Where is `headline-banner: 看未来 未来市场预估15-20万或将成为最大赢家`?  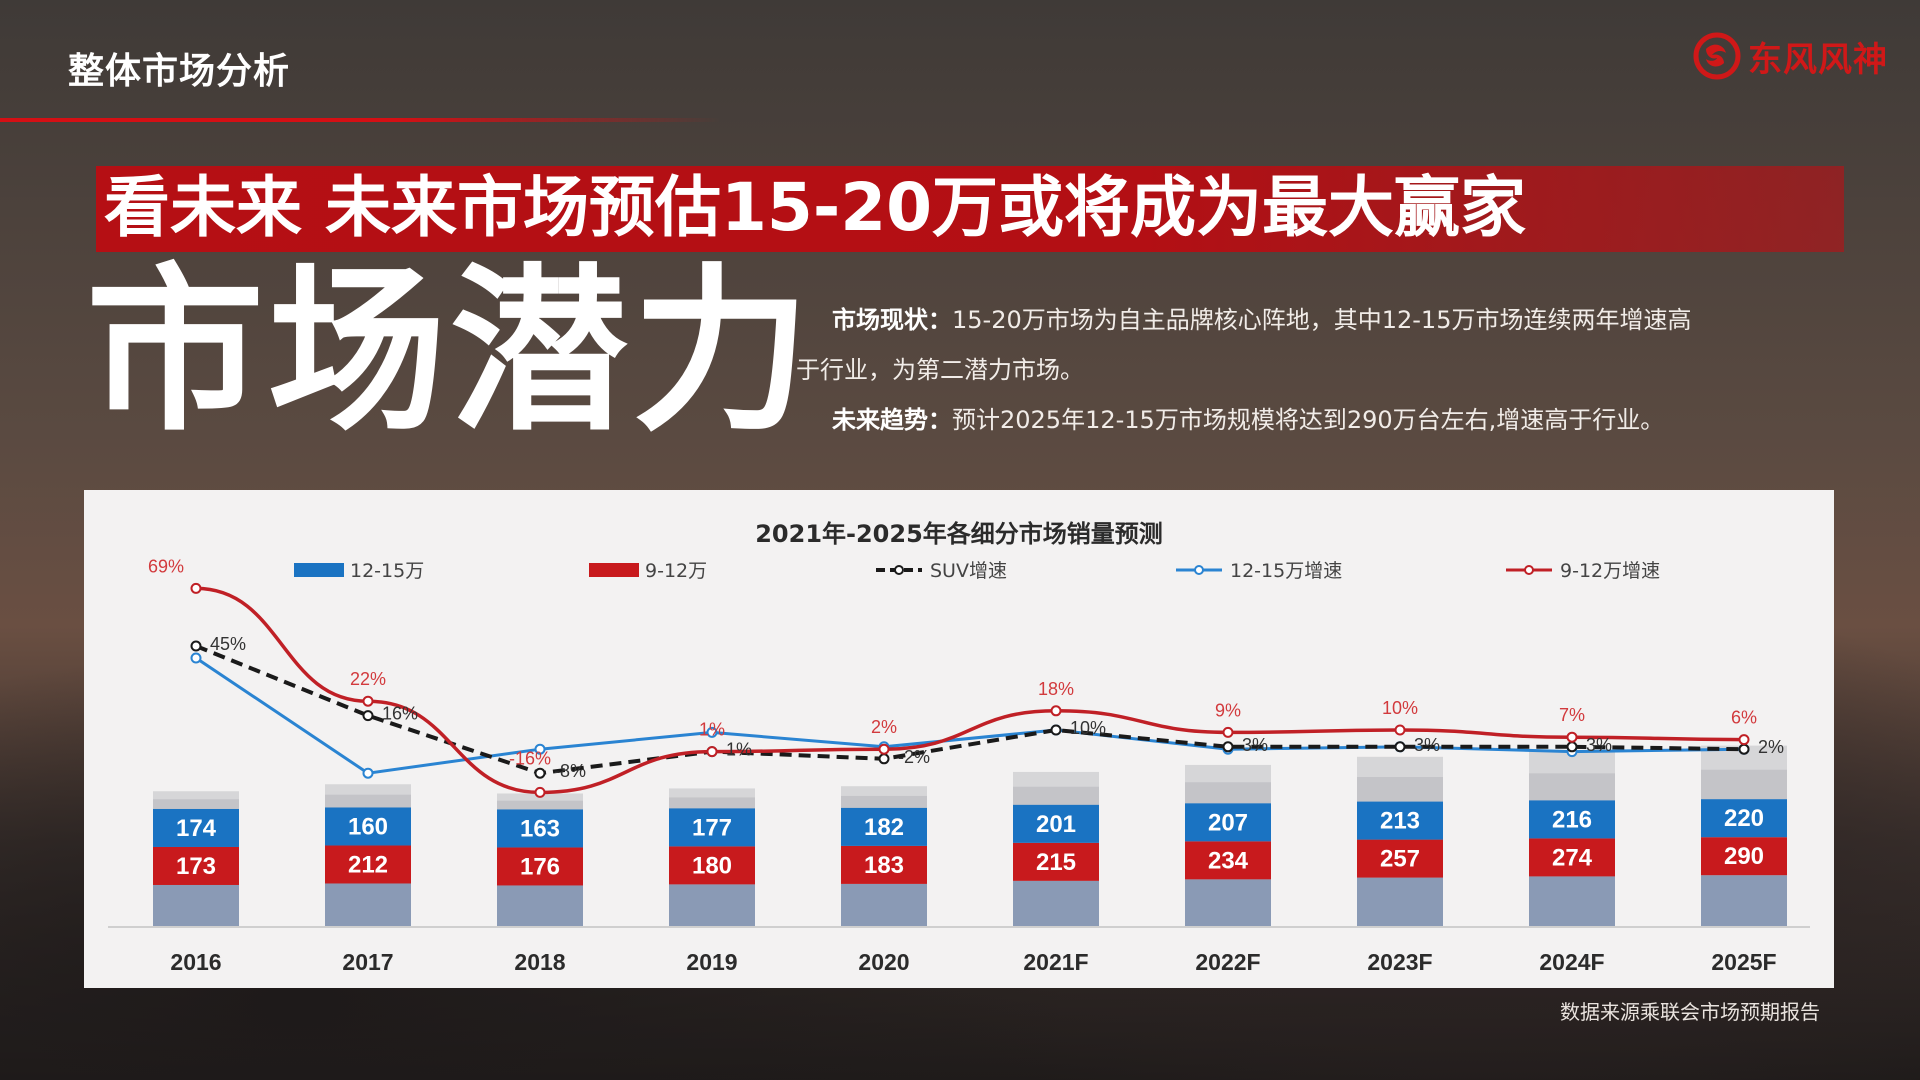 headline-banner: 看未来 未来市场预估15-20万或将成为最大赢家 is located at coordinates (970, 209).